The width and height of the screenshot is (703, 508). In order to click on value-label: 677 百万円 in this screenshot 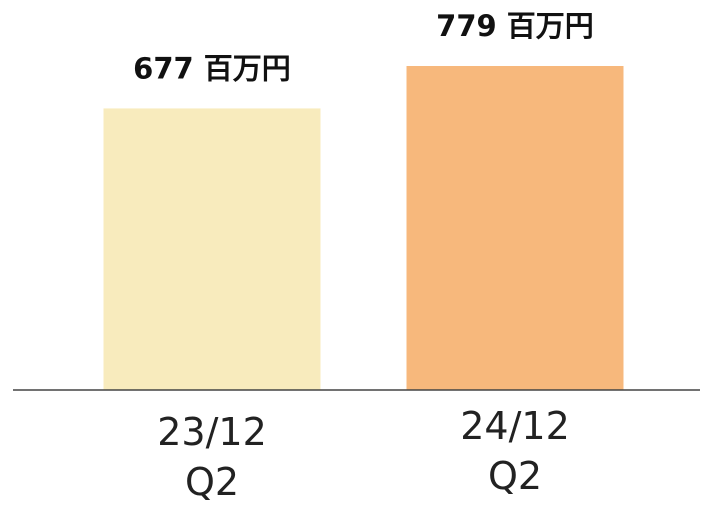, I will do `click(212, 68)`.